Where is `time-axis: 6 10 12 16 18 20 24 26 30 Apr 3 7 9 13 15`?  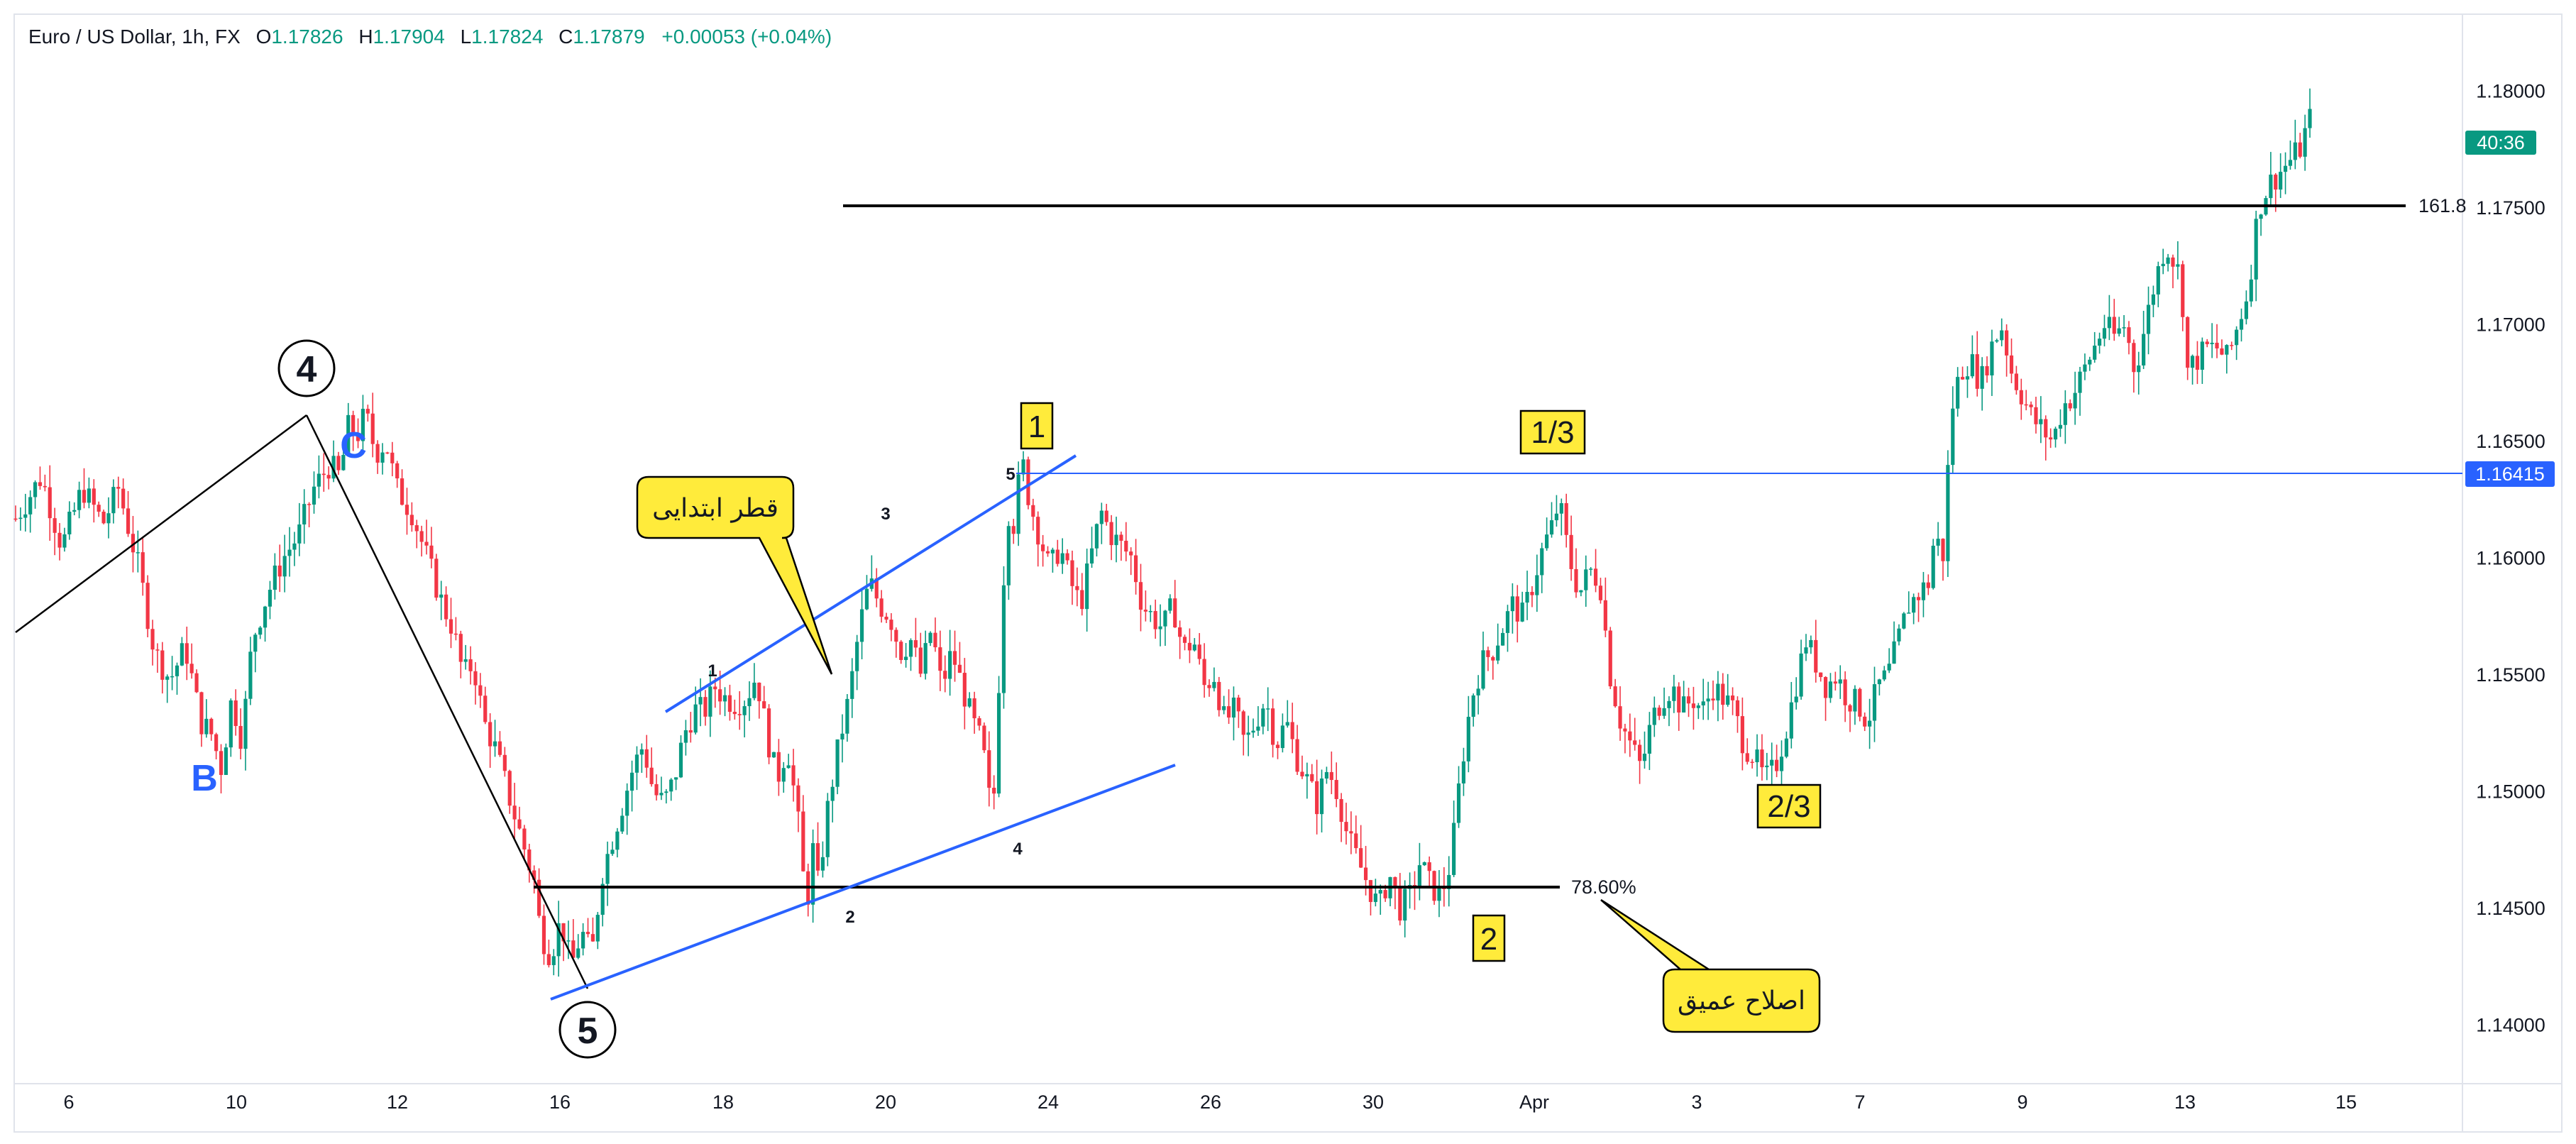
time-axis: 6 10 12 16 18 20 24 26 30 Apr 3 7 9 13 15 is located at coordinates (1210, 1102).